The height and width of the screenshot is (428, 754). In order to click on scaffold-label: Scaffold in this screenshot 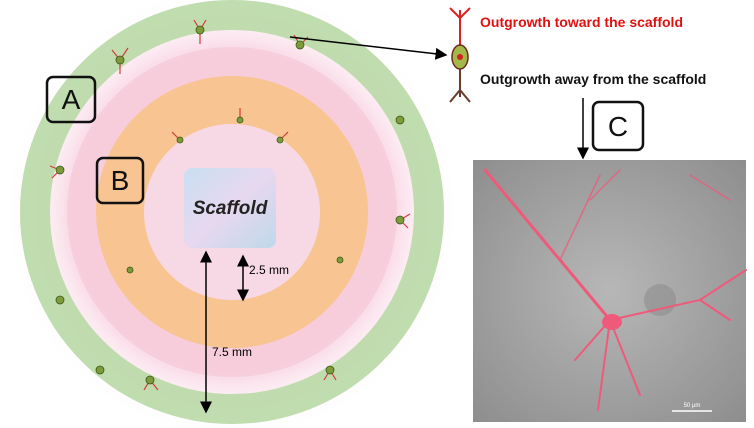, I will do `click(230, 208)`.